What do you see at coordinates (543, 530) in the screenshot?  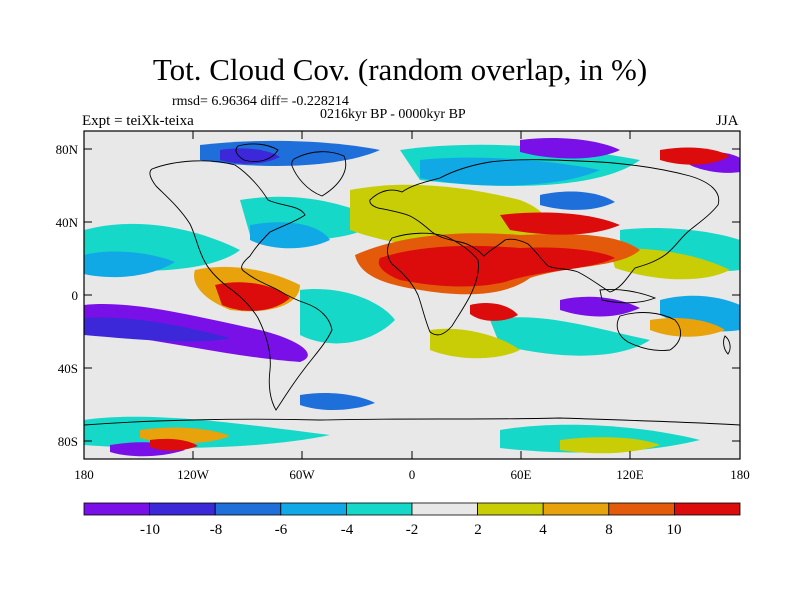 I see `colorbar-label: 4` at bounding box center [543, 530].